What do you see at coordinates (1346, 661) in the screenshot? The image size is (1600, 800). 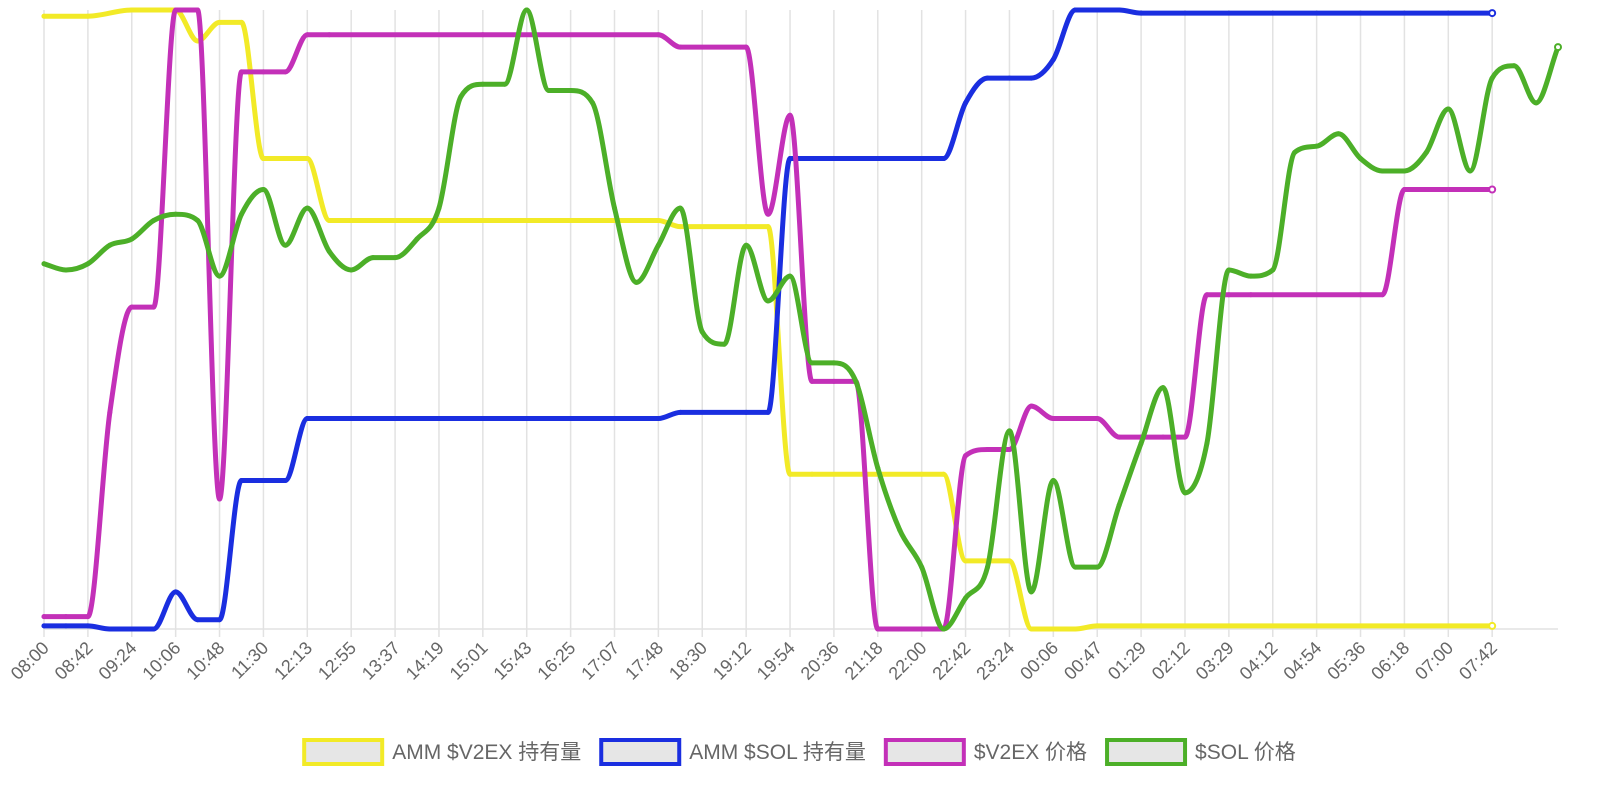 I see `x-tick-label: 05:36` at bounding box center [1346, 661].